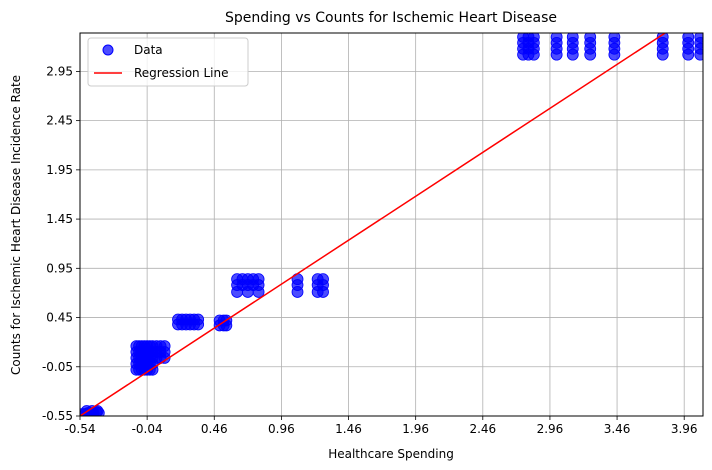 The height and width of the screenshot is (470, 712). What do you see at coordinates (79, 429) in the screenshot?
I see `x-tick-label: -0.54` at bounding box center [79, 429].